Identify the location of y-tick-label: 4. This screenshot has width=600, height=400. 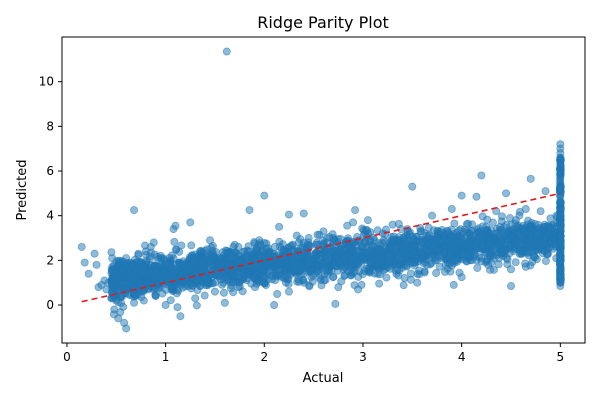
(50, 216).